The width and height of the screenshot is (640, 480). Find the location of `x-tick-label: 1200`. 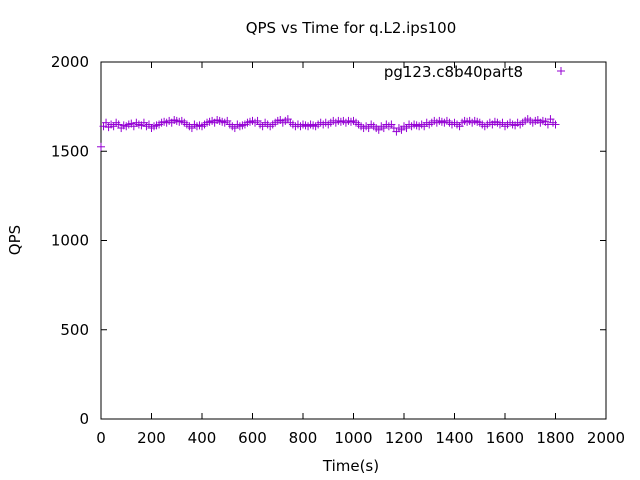

x-tick-label: 1200 is located at coordinates (404, 438).